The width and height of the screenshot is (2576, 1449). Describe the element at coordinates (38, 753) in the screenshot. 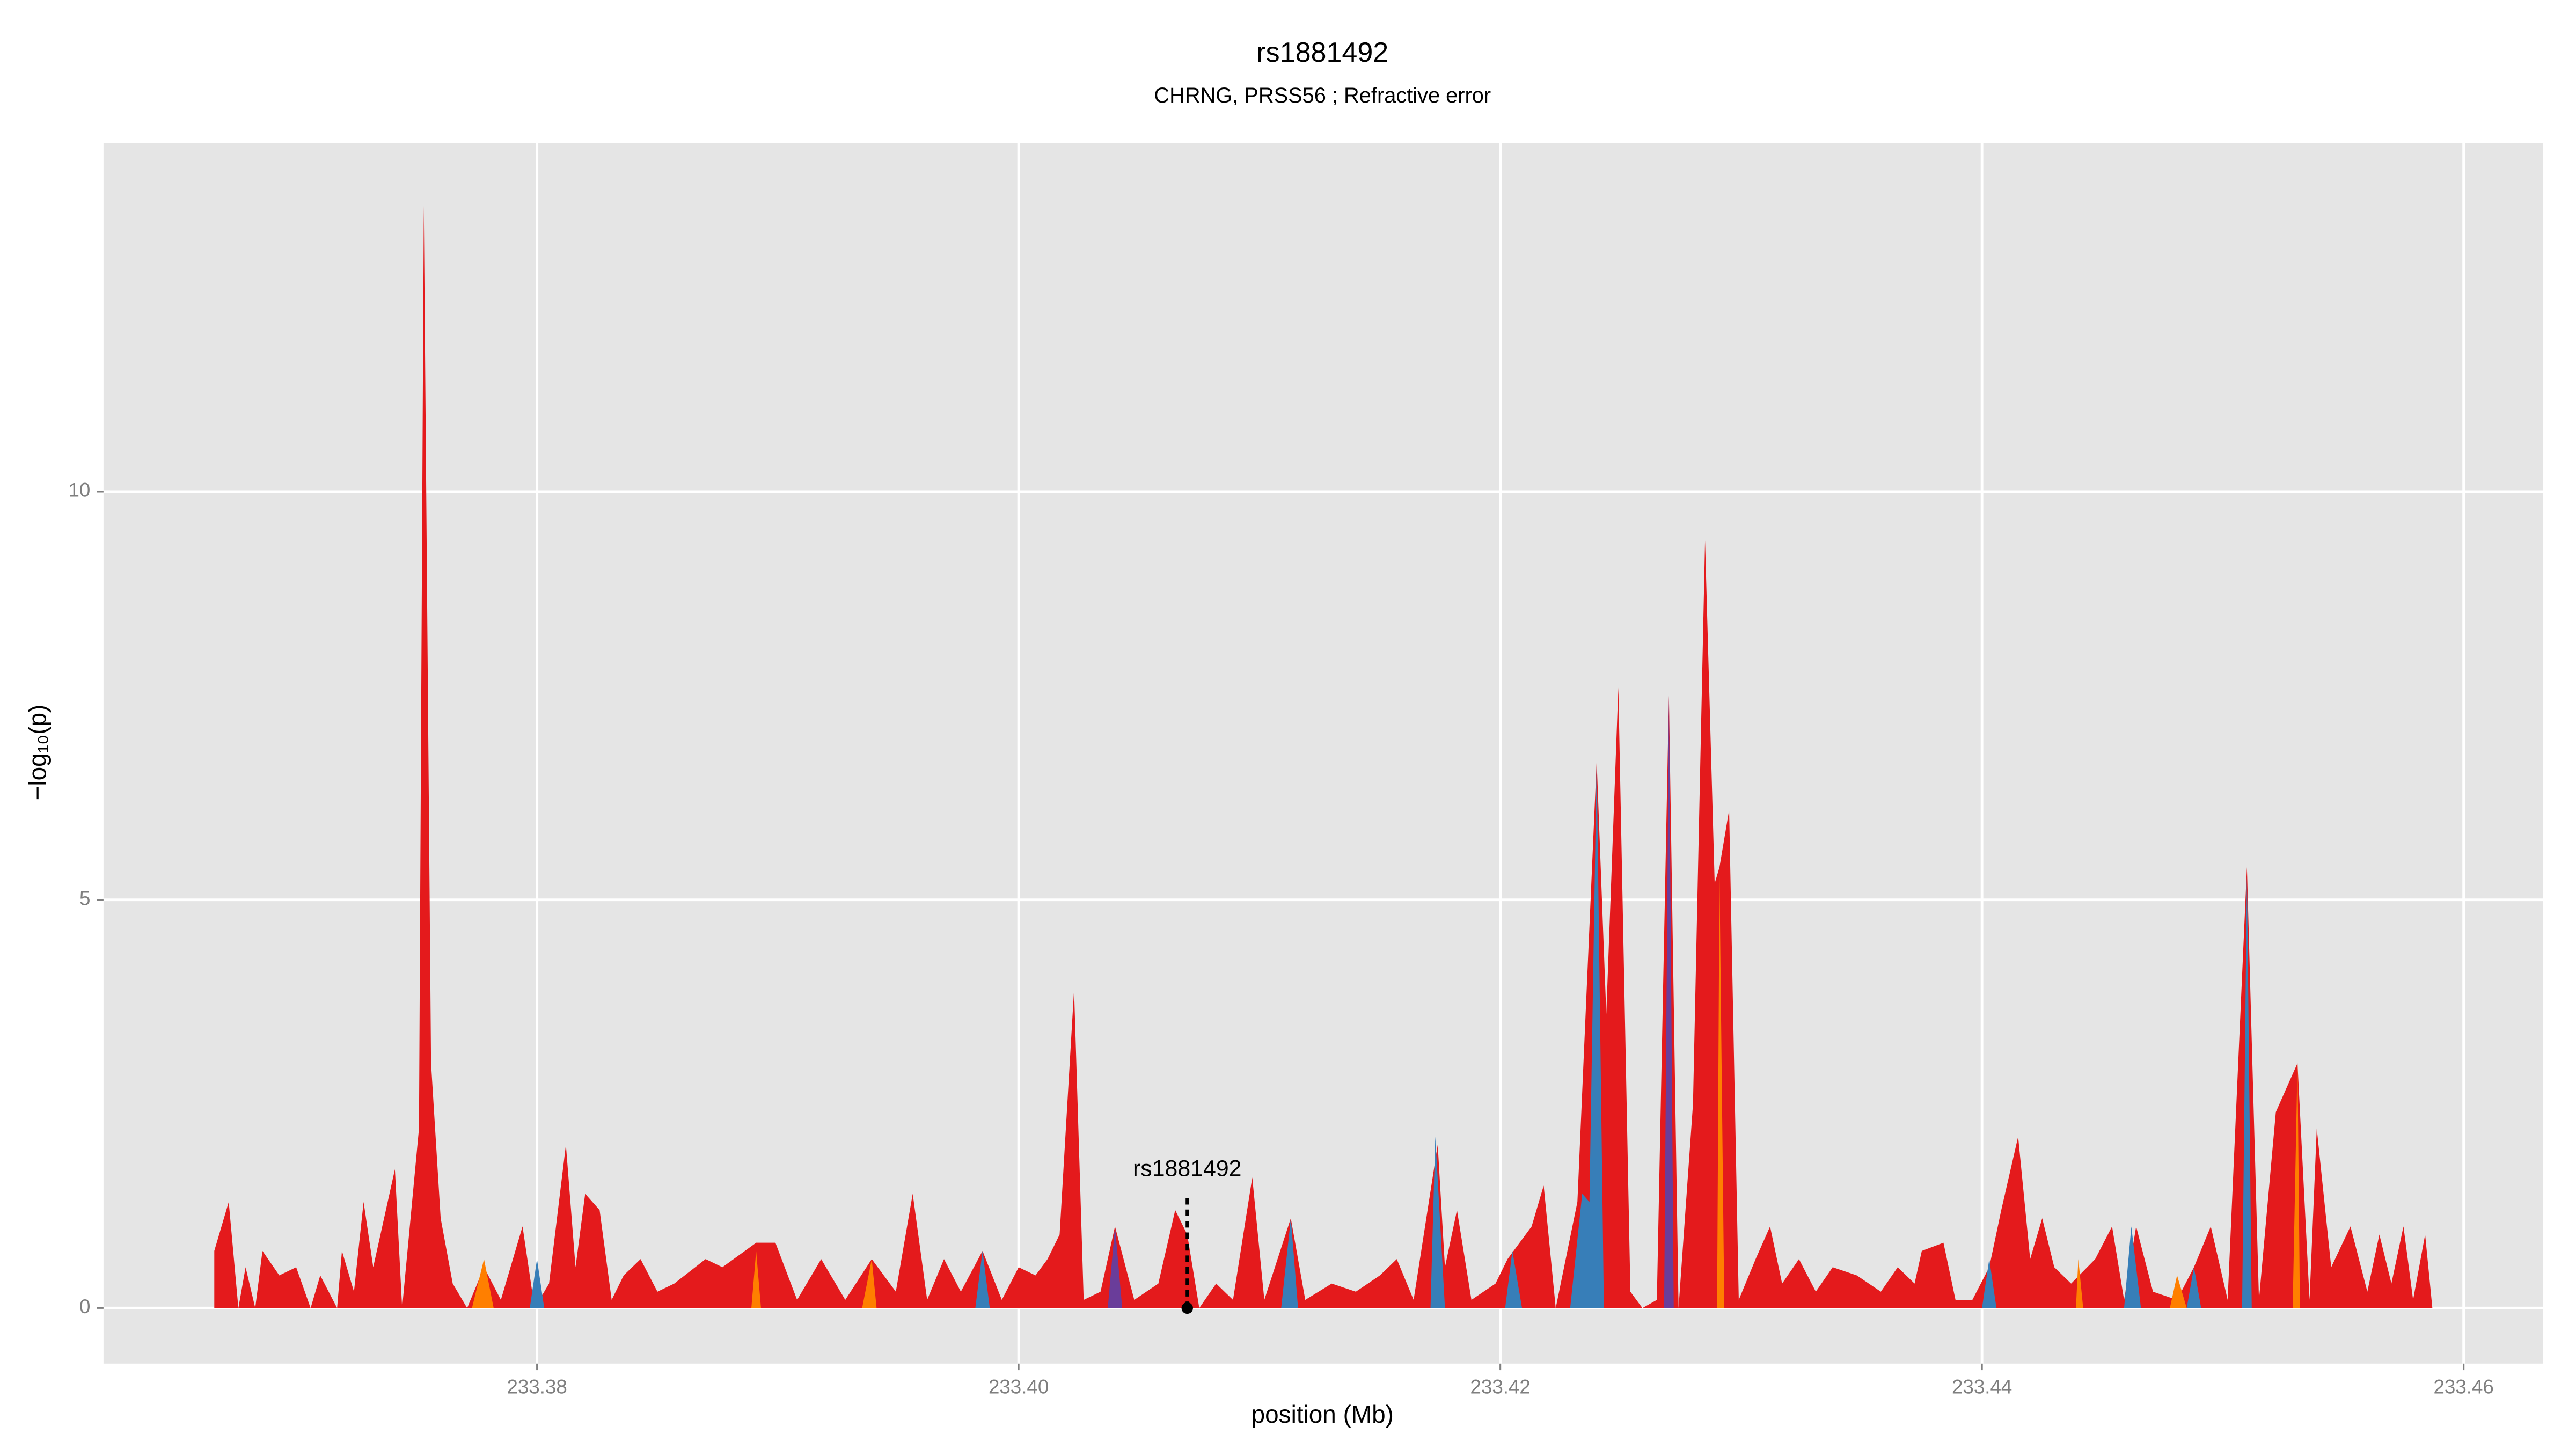

I see `y-axis-label: −log₁₀(p)` at that location.